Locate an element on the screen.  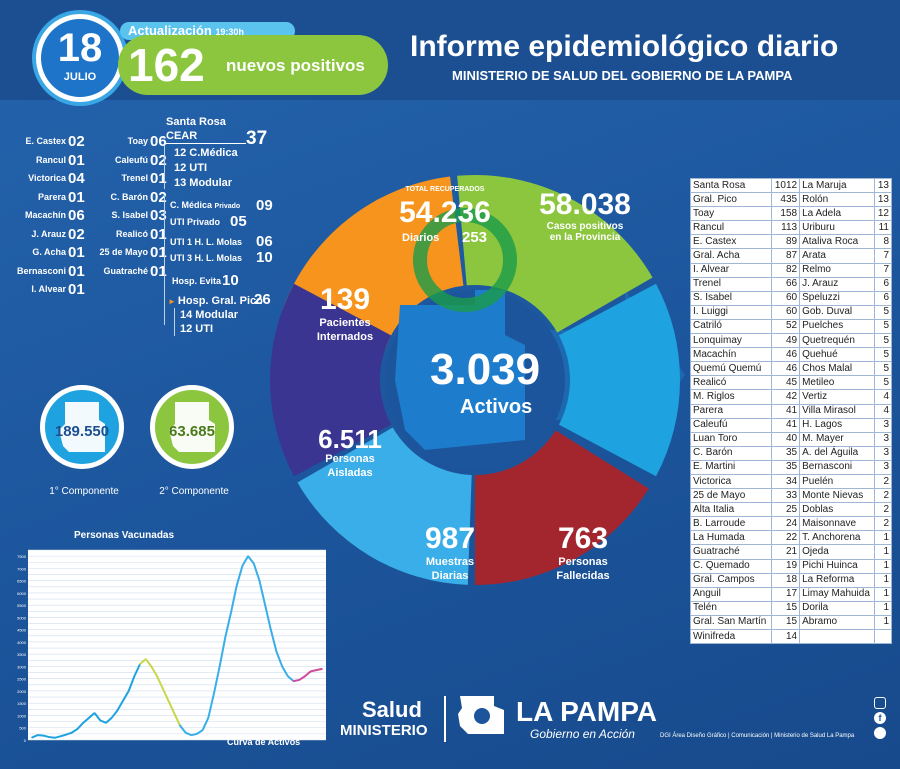
hospitalized-mid-name: Caleufú is located at coordinates (131, 159).